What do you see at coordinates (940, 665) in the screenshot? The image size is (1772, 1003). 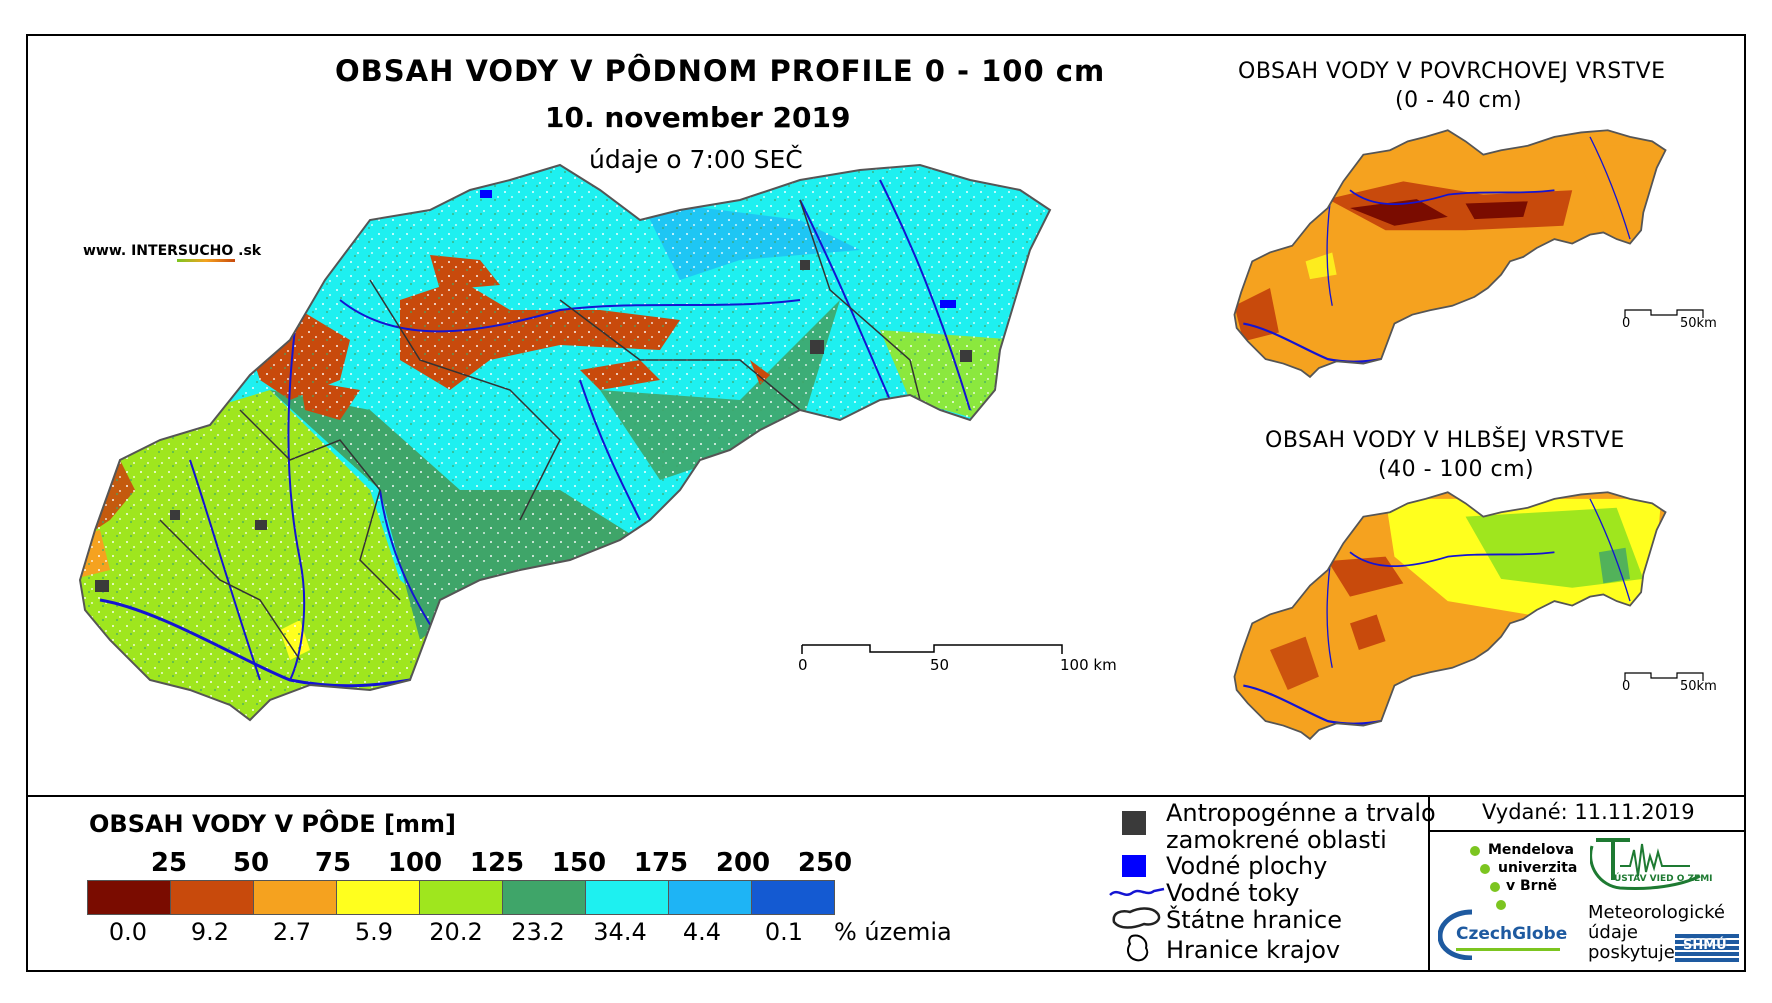 I see `main-scale-label-50: 50` at bounding box center [940, 665].